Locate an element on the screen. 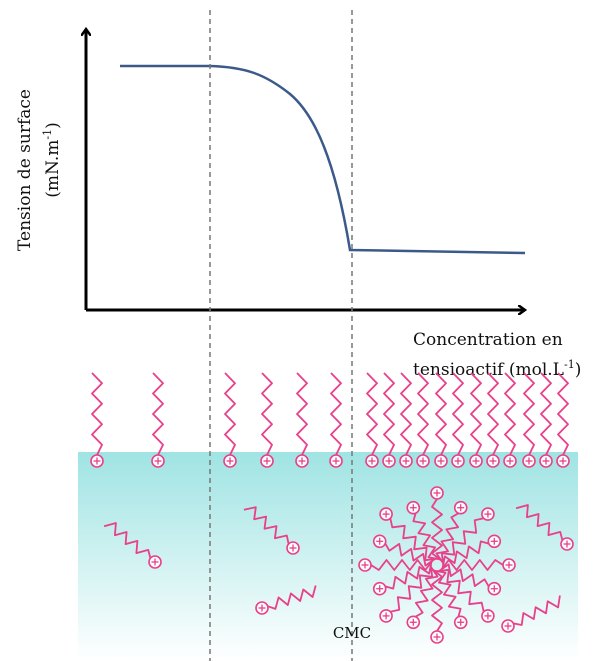 The height and width of the screenshot is (661, 611). text: tensioactif (mol.L is located at coordinates (488, 370).